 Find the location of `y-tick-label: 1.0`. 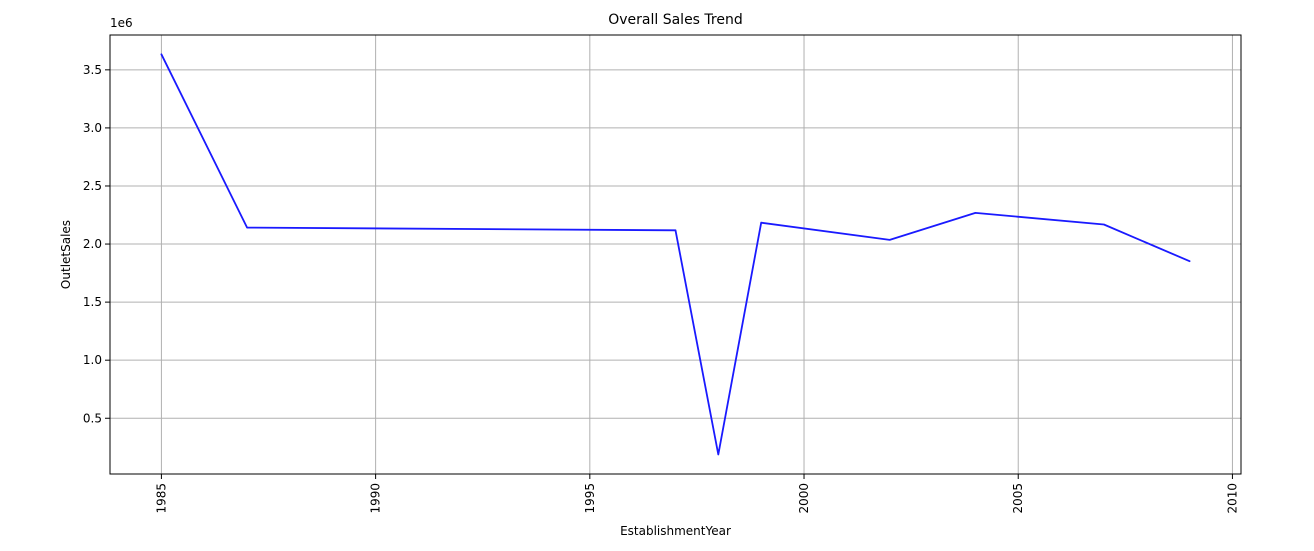

y-tick-label: 1.0 is located at coordinates (92, 360).